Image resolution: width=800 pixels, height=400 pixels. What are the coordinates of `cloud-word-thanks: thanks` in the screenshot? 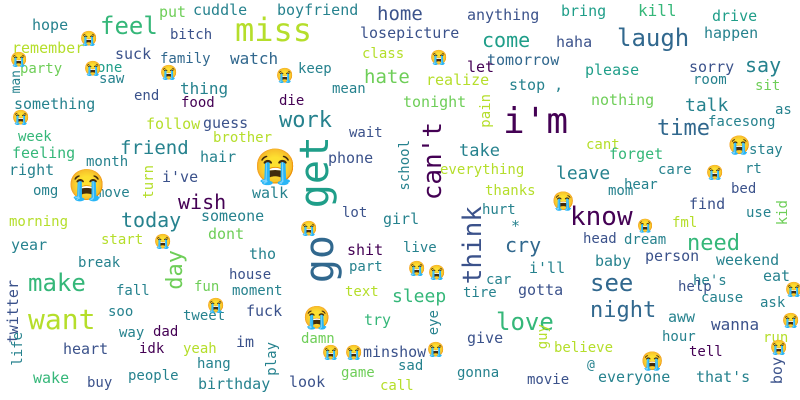 It's located at (510, 191).